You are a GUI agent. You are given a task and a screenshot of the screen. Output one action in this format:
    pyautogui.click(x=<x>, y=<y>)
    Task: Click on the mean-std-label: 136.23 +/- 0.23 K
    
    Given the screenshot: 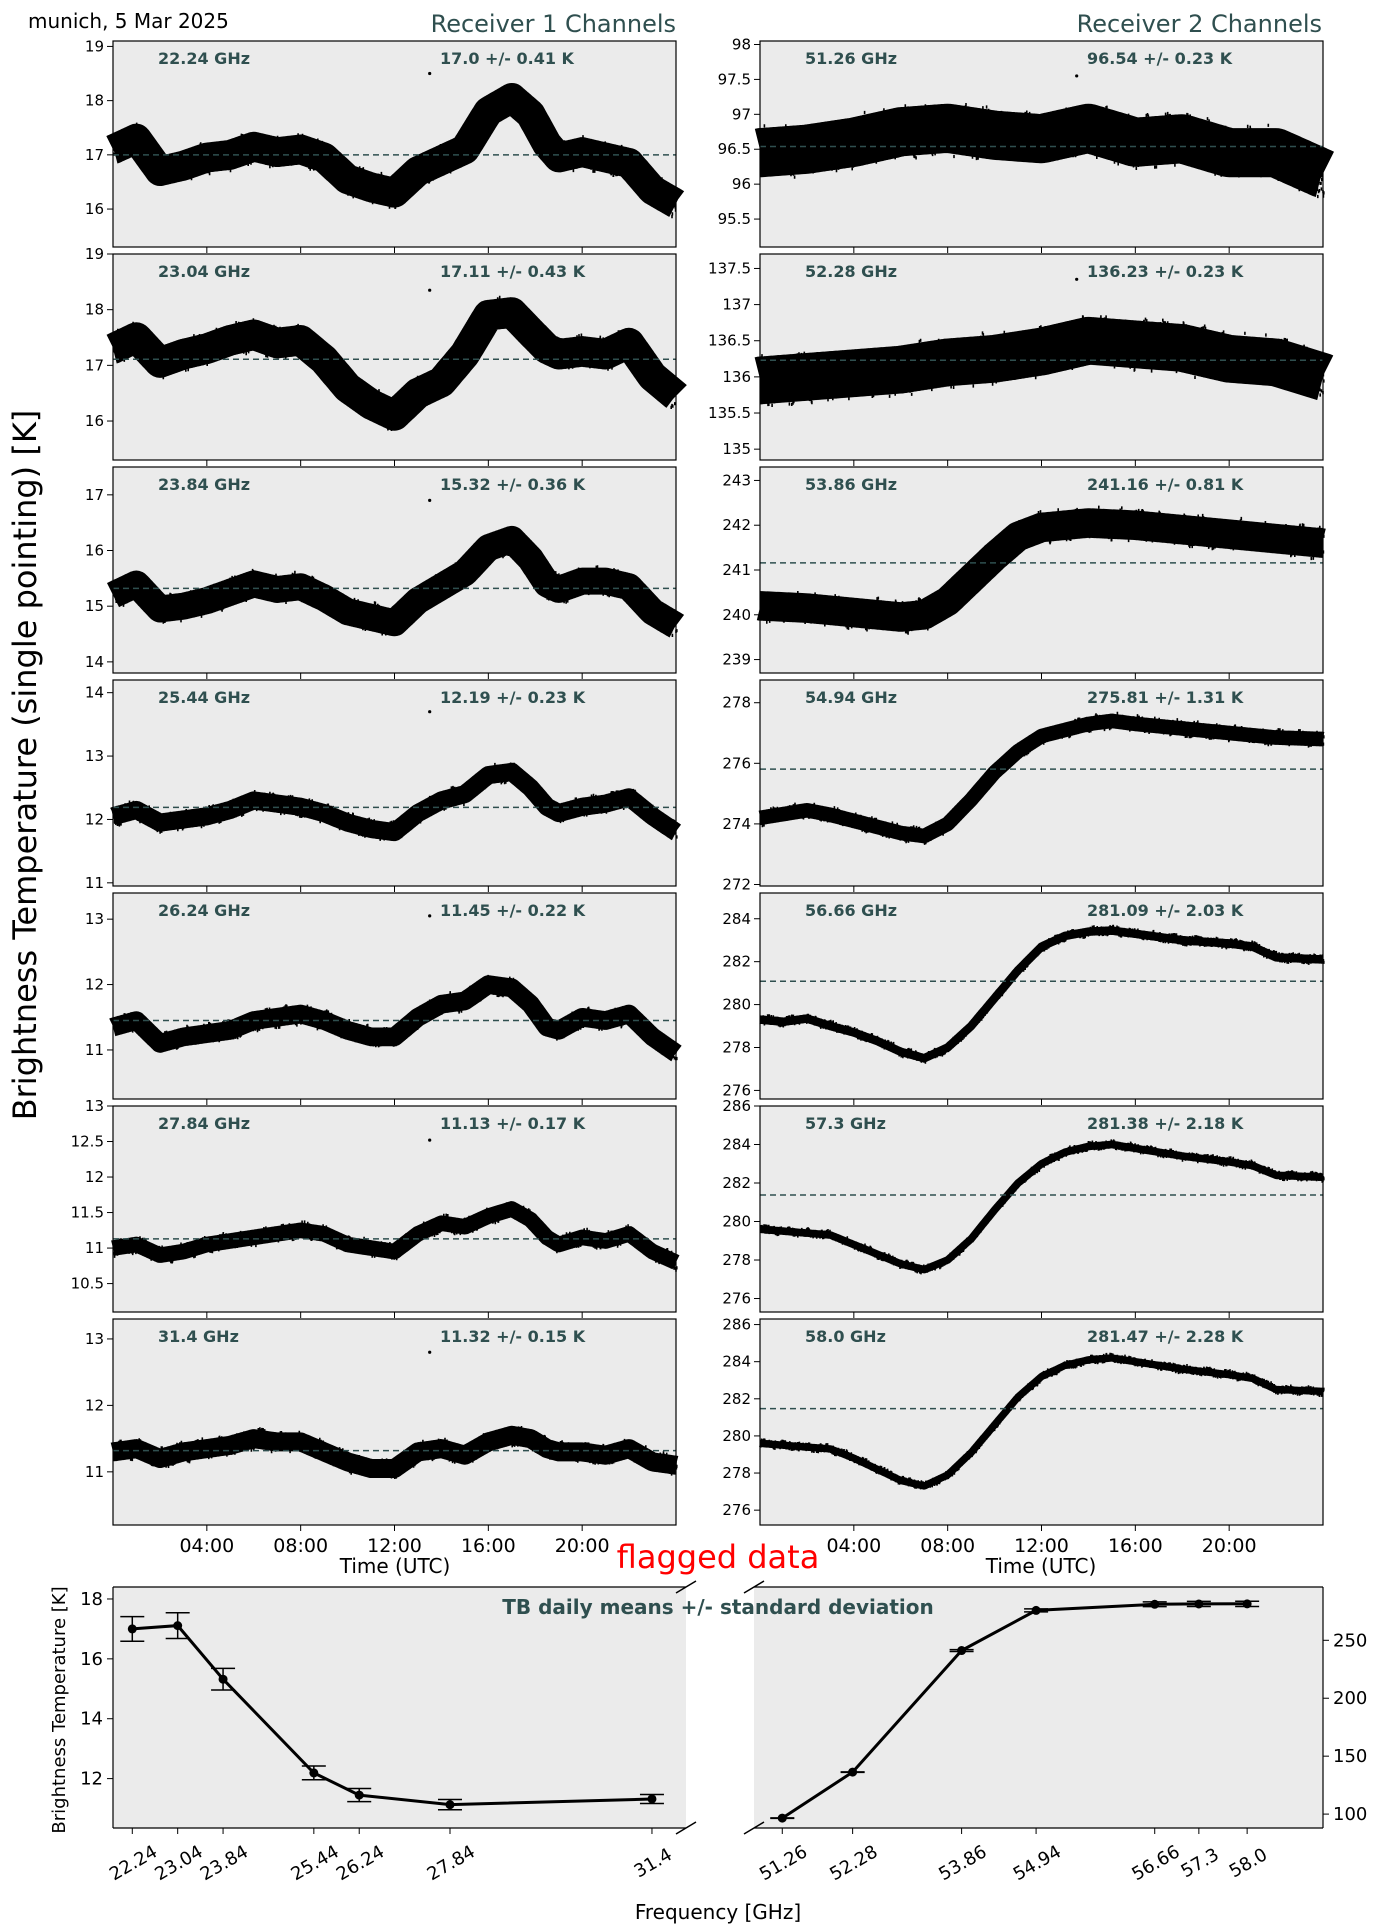 What is the action you would take?
    pyautogui.click(x=1165, y=271)
    